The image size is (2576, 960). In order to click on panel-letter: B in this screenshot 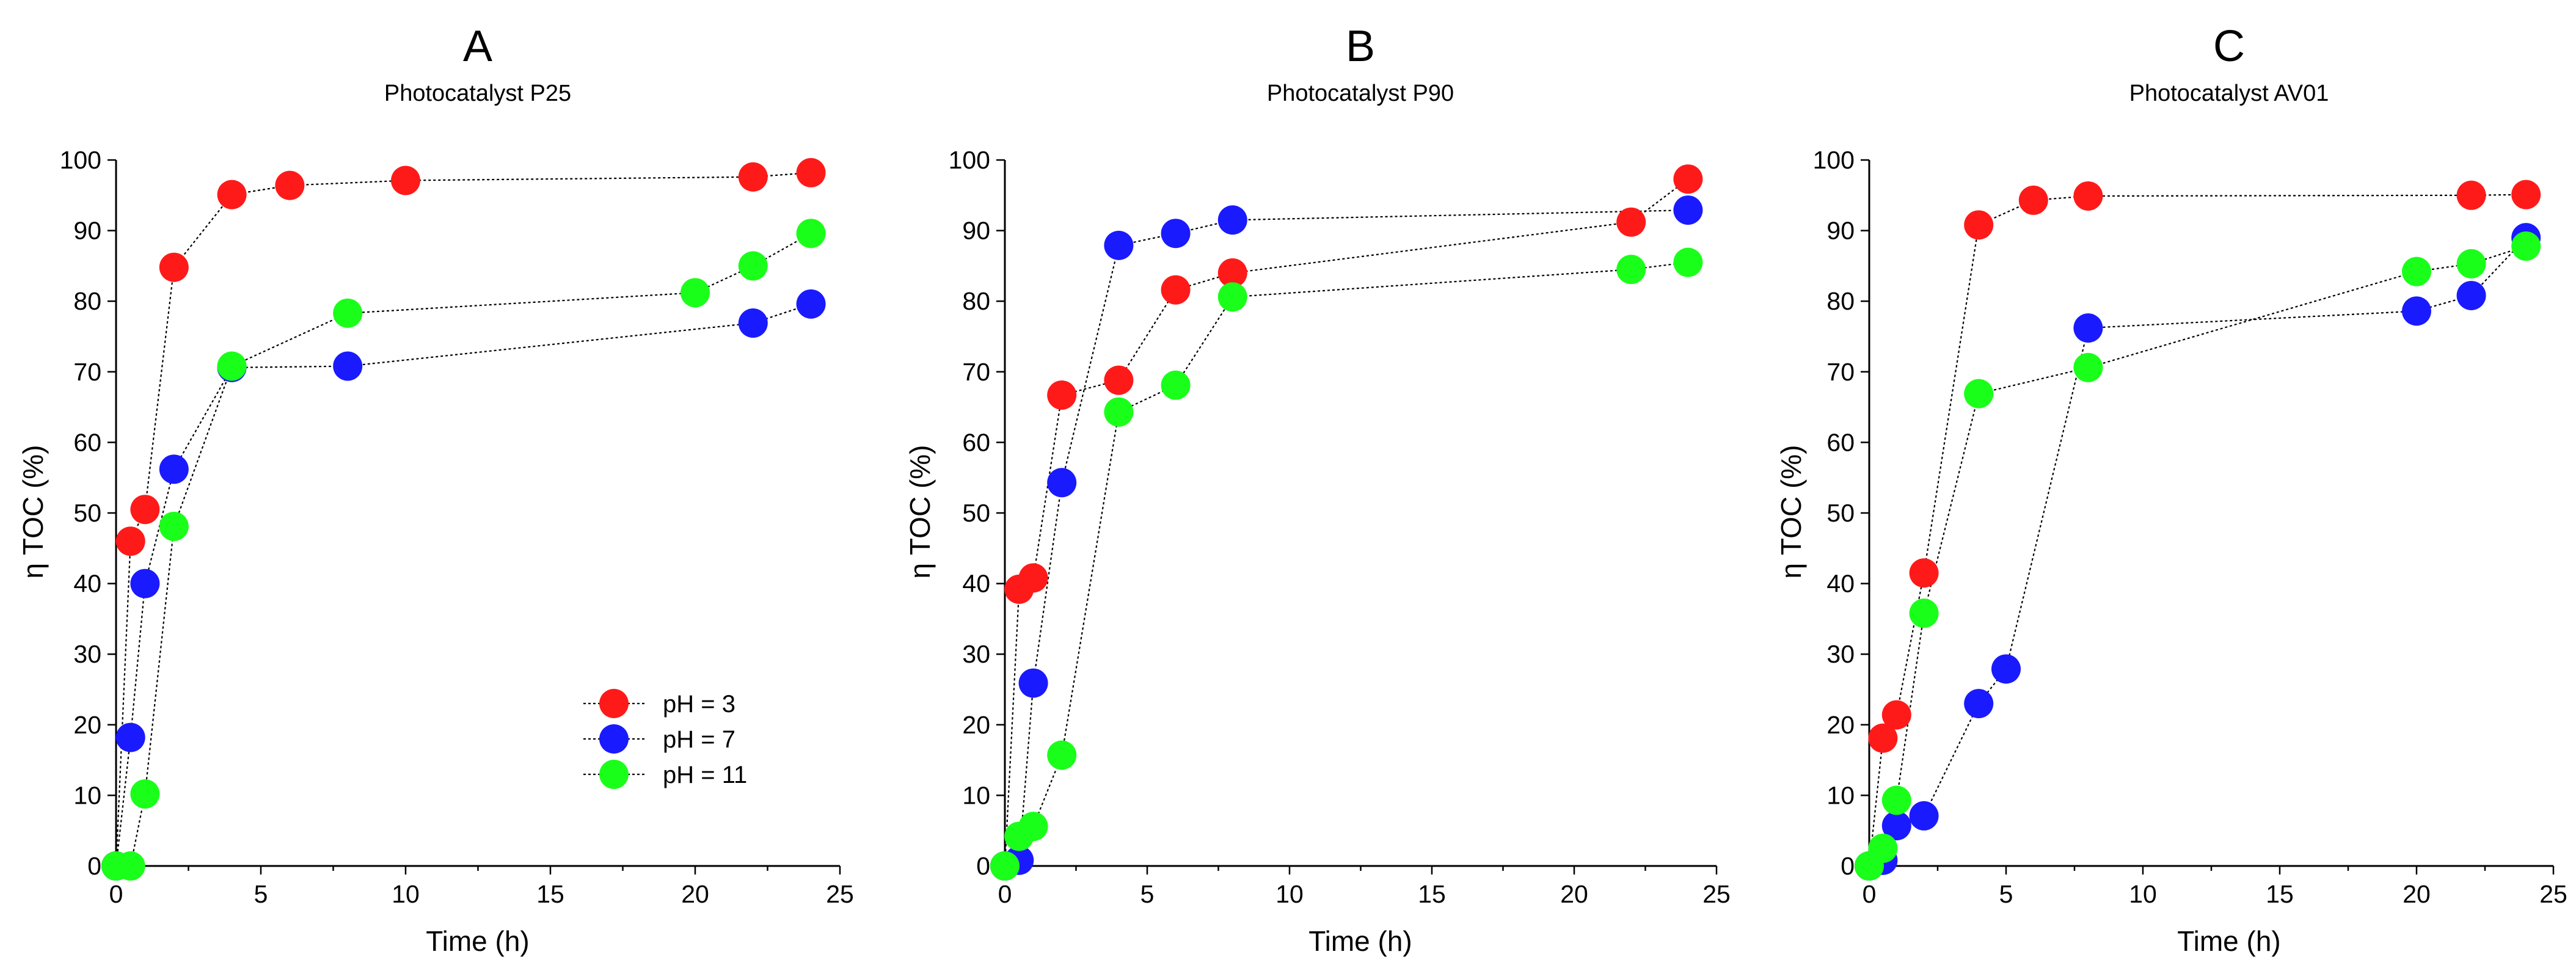, I will do `click(1360, 46)`.